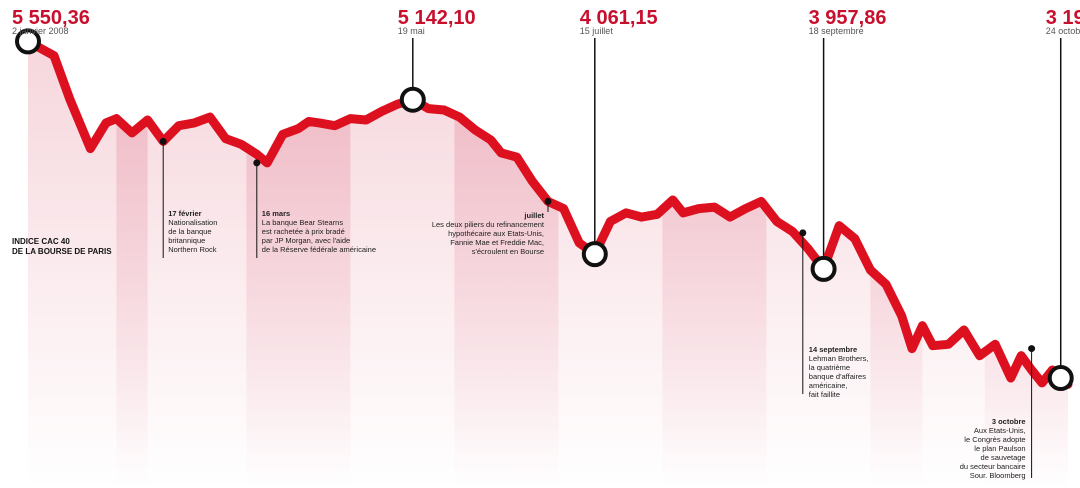 The height and width of the screenshot is (488, 1080). What do you see at coordinates (40, 31) in the screenshot?
I see `callout-date: 2 janvier 2008` at bounding box center [40, 31].